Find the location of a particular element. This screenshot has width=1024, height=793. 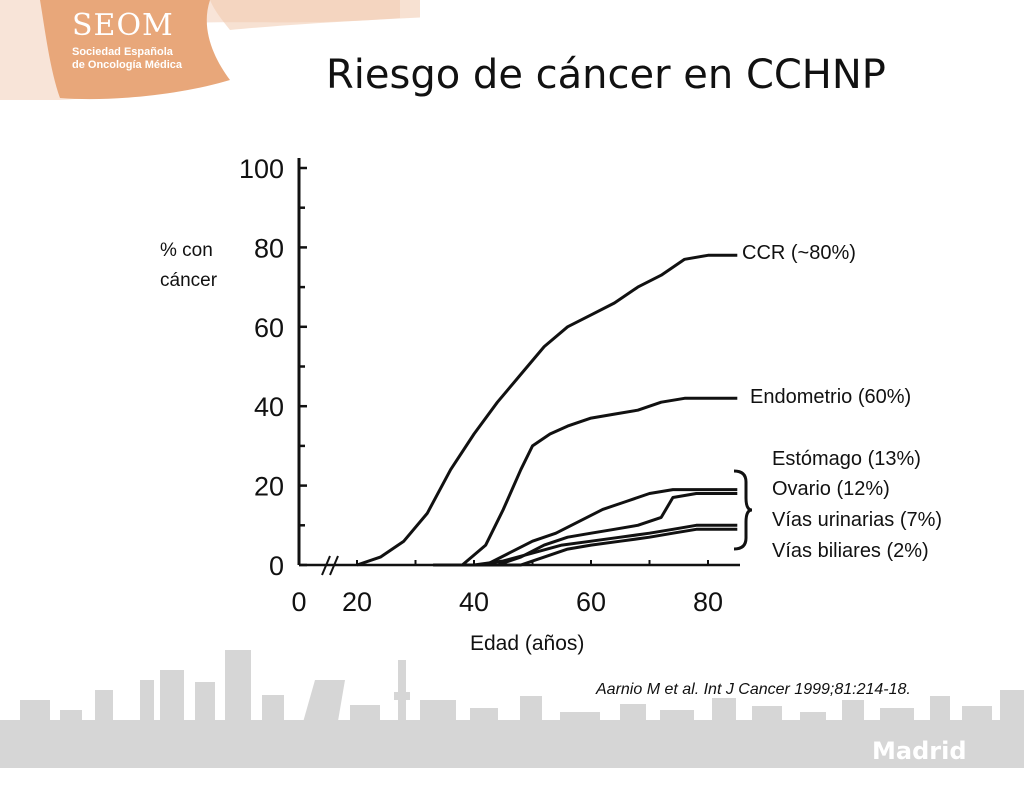

series-label-ccr: CCR (~80%) is located at coordinates (799, 253).